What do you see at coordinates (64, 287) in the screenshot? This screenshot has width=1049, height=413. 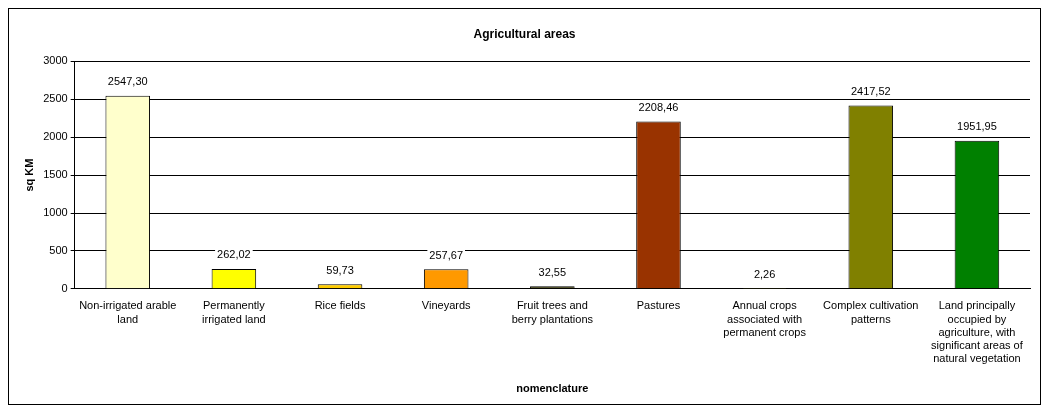 I see `y-tick-label: 0` at bounding box center [64, 287].